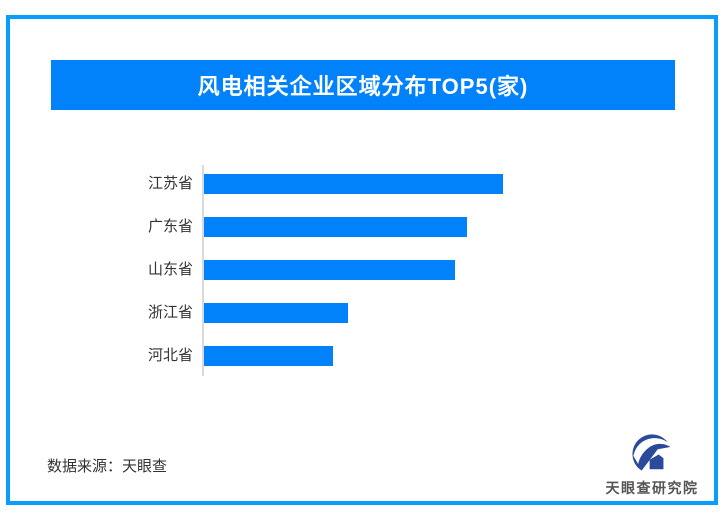 This screenshot has height=513, width=727. Describe the element at coordinates (652, 454) in the screenshot. I see `tianyancha-logo-icon` at that location.